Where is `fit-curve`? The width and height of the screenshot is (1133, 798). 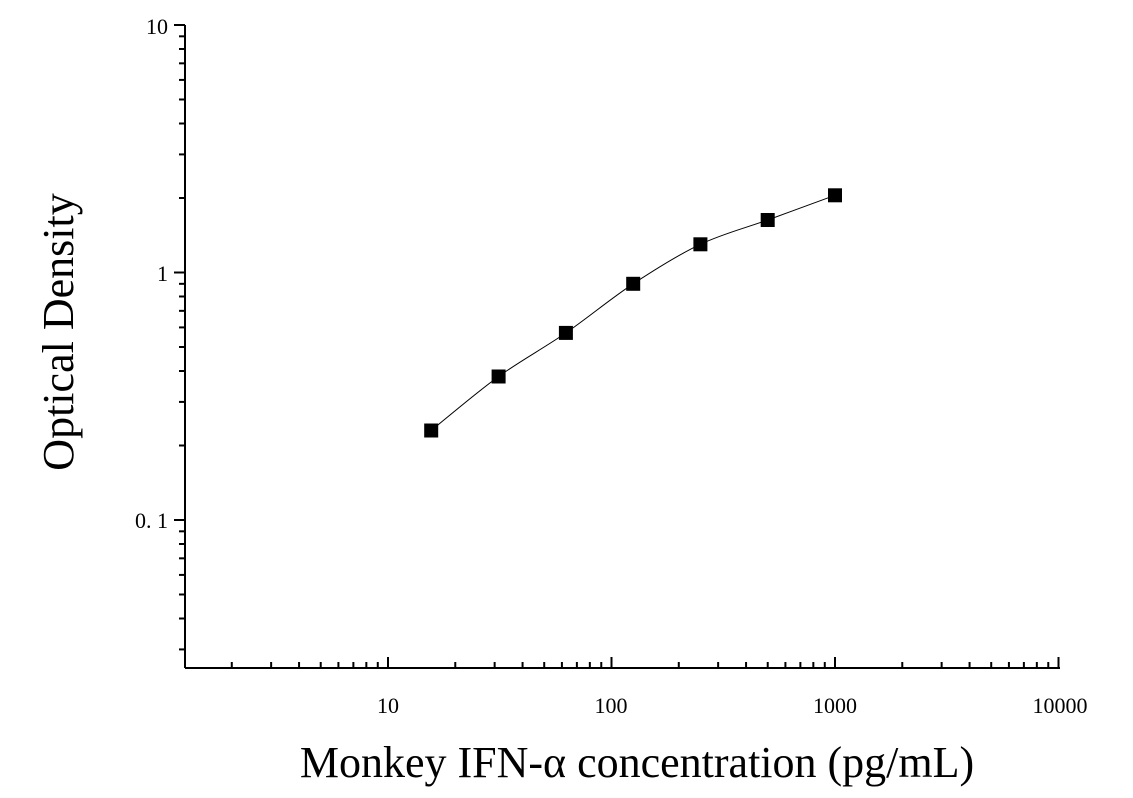
fit-curve is located at coordinates (633, 312).